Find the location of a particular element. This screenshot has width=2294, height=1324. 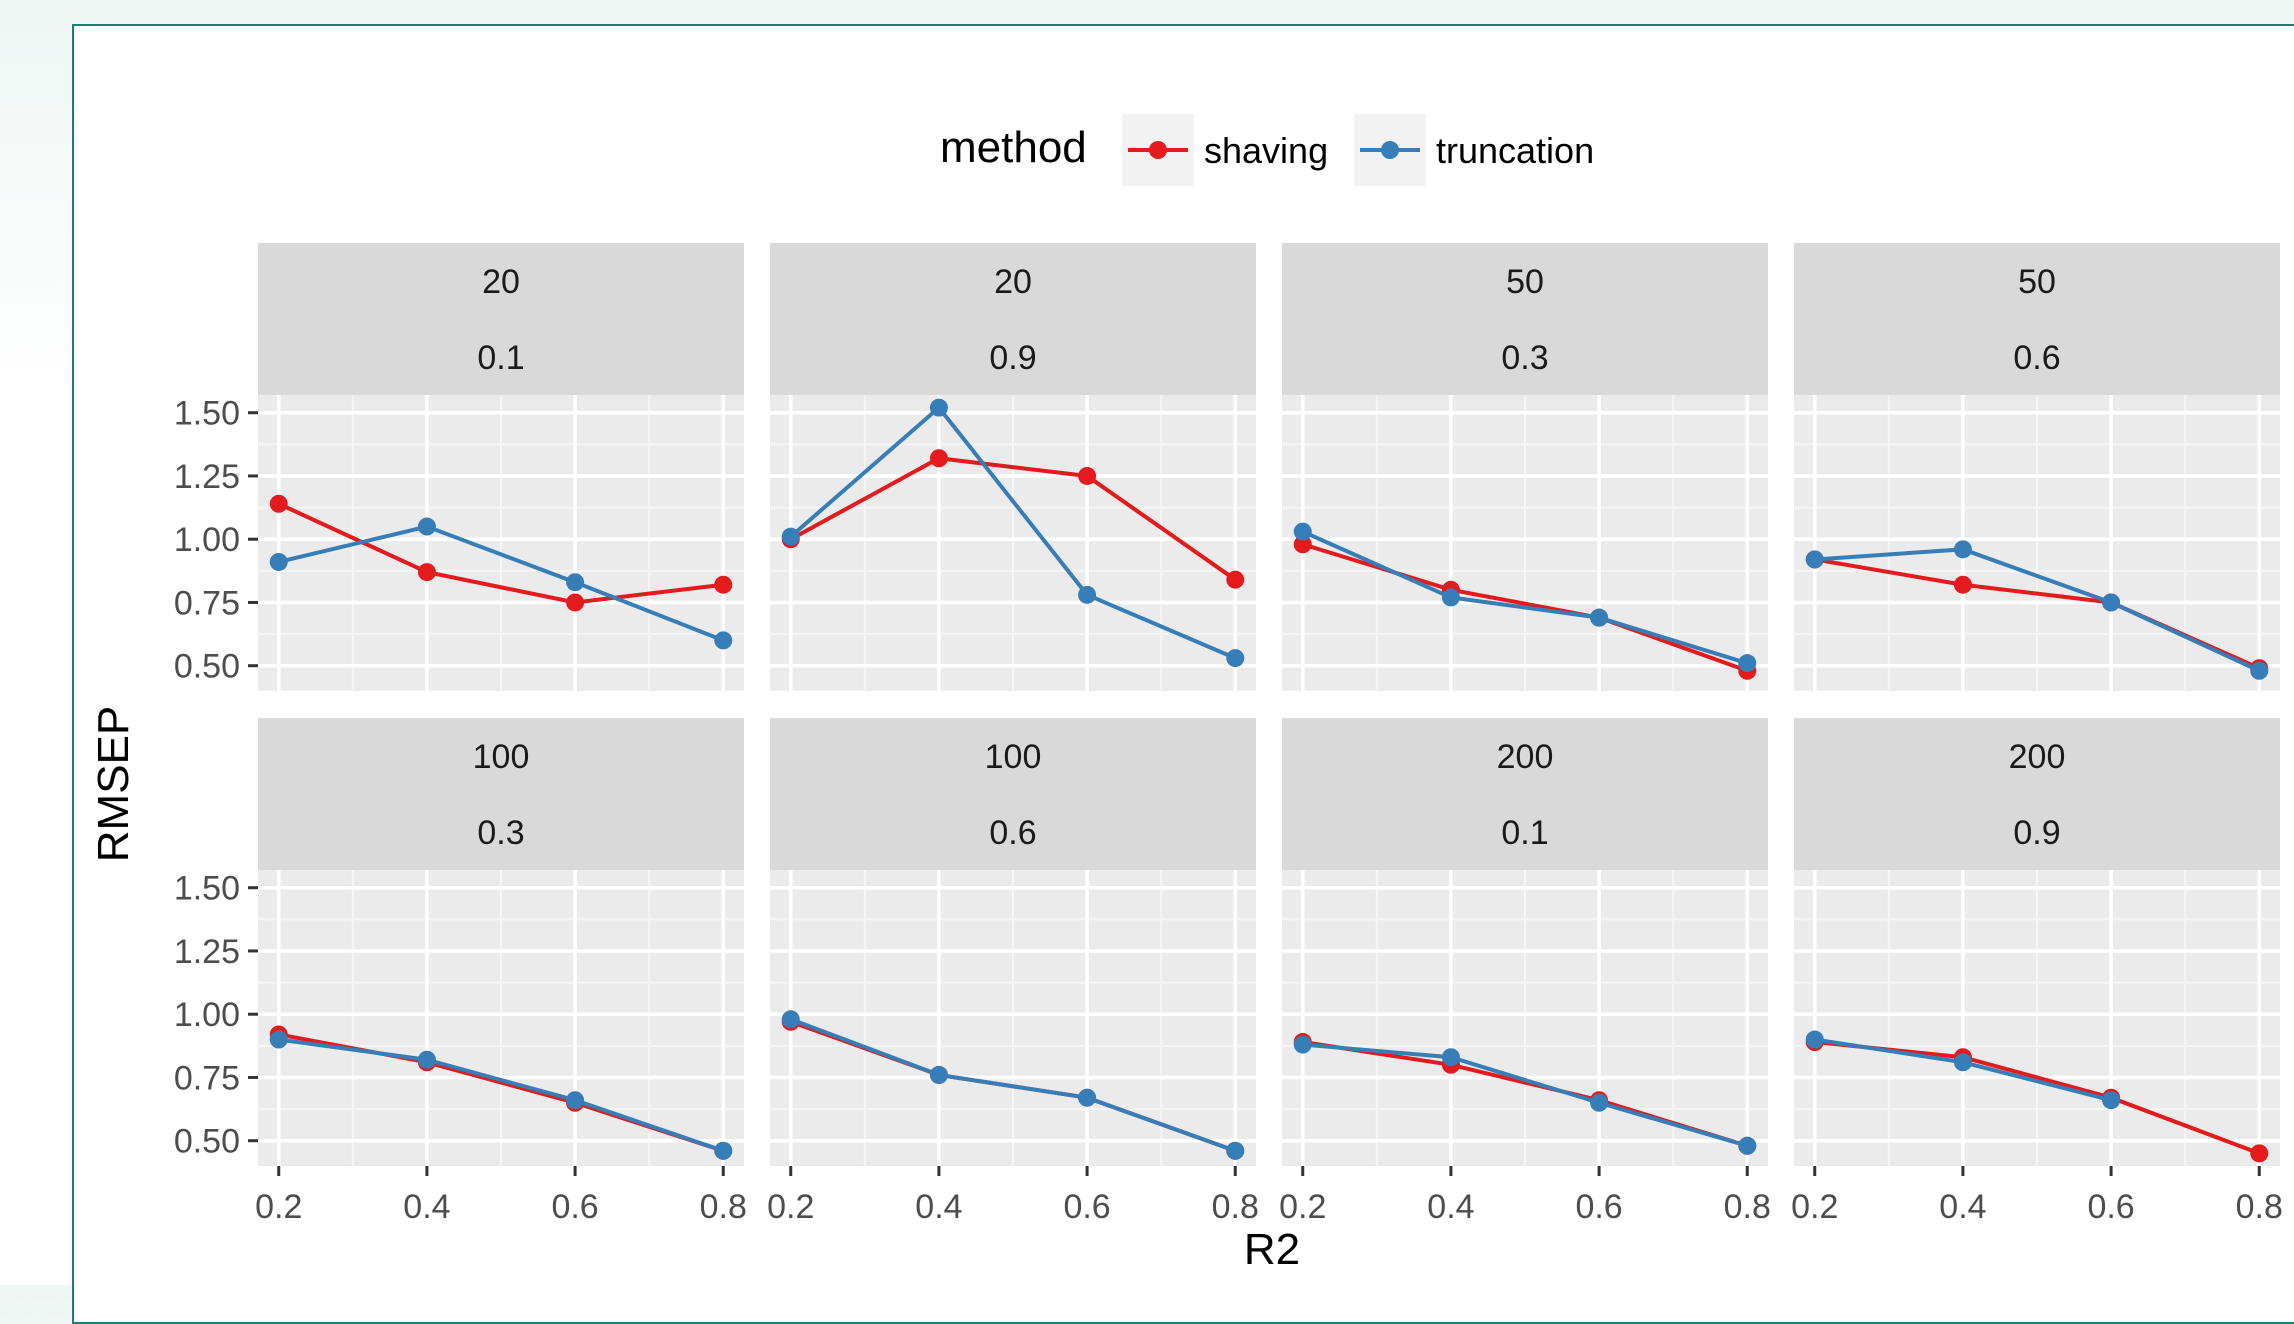

legend-key-point is located at coordinates (1158, 150).